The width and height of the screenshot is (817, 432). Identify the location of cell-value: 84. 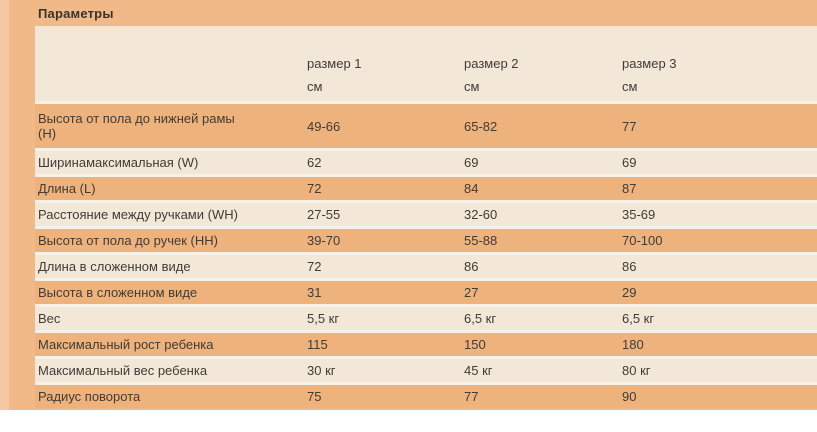
(471, 188).